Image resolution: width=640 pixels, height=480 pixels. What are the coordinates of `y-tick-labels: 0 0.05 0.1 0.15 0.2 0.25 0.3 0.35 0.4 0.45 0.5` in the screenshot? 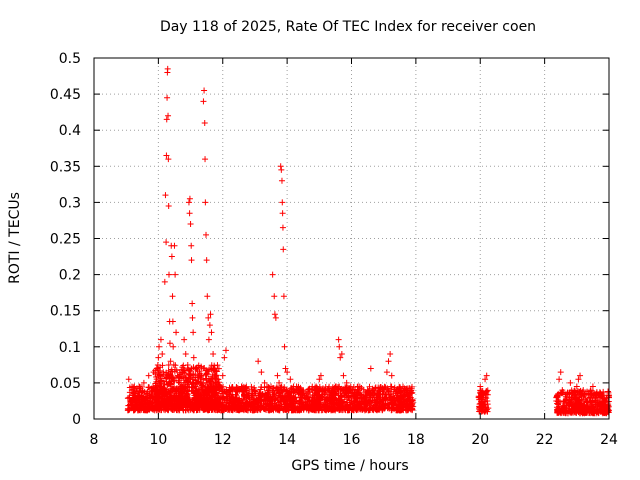 It's located at (65, 239).